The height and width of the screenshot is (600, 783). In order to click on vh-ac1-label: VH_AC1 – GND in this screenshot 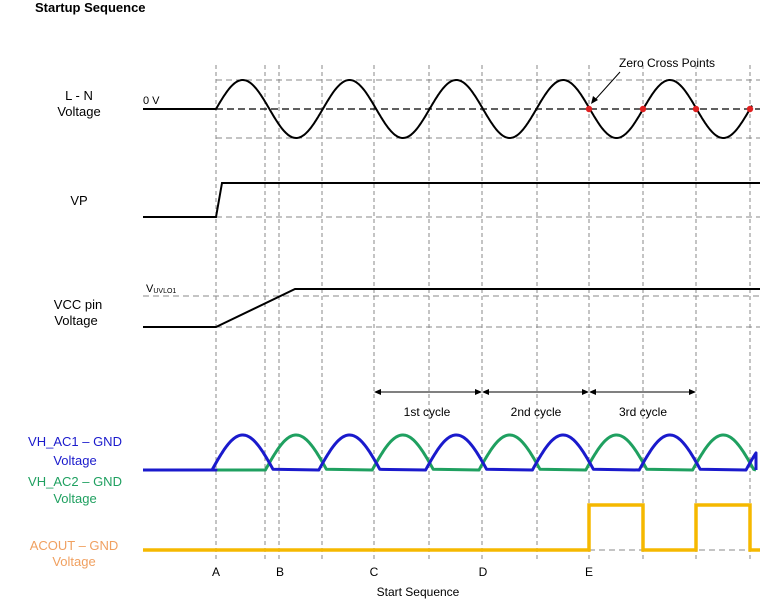, I will do `click(75, 441)`.